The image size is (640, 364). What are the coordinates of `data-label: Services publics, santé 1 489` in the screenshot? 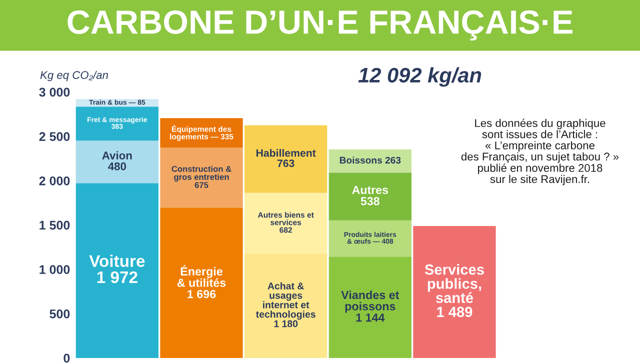 It's located at (454, 291).